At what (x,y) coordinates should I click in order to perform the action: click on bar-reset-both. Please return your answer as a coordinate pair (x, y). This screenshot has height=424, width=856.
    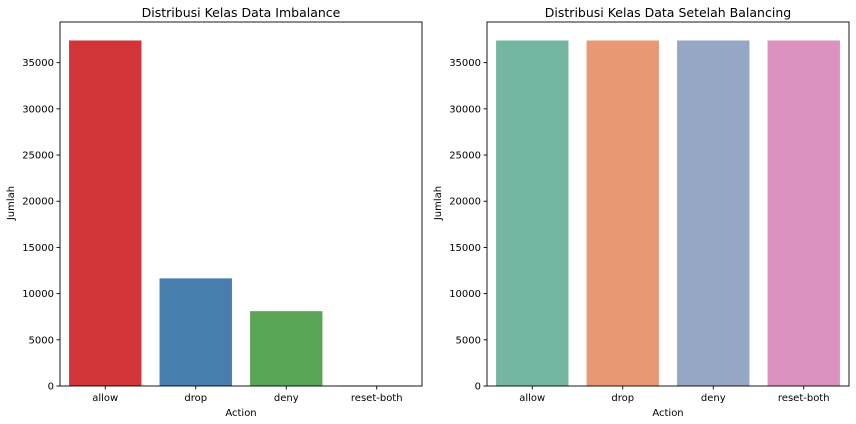
    Looking at the image, I should click on (803, 213).